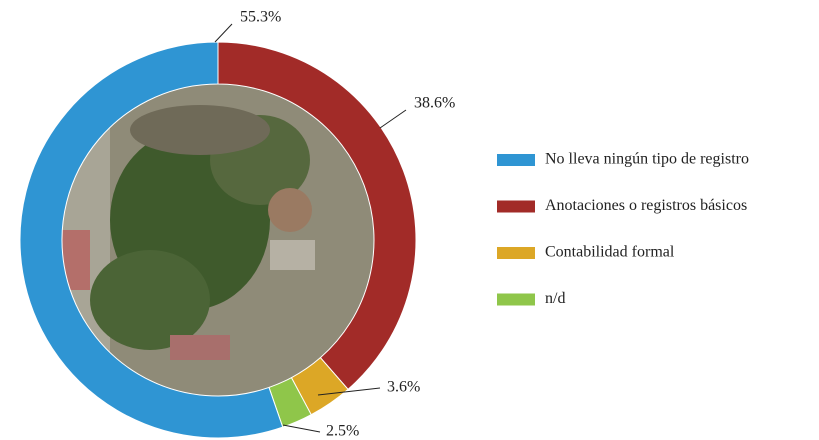  What do you see at coordinates (647, 159) in the screenshot?
I see `legend-label: No lleva ningún tipo de registro` at bounding box center [647, 159].